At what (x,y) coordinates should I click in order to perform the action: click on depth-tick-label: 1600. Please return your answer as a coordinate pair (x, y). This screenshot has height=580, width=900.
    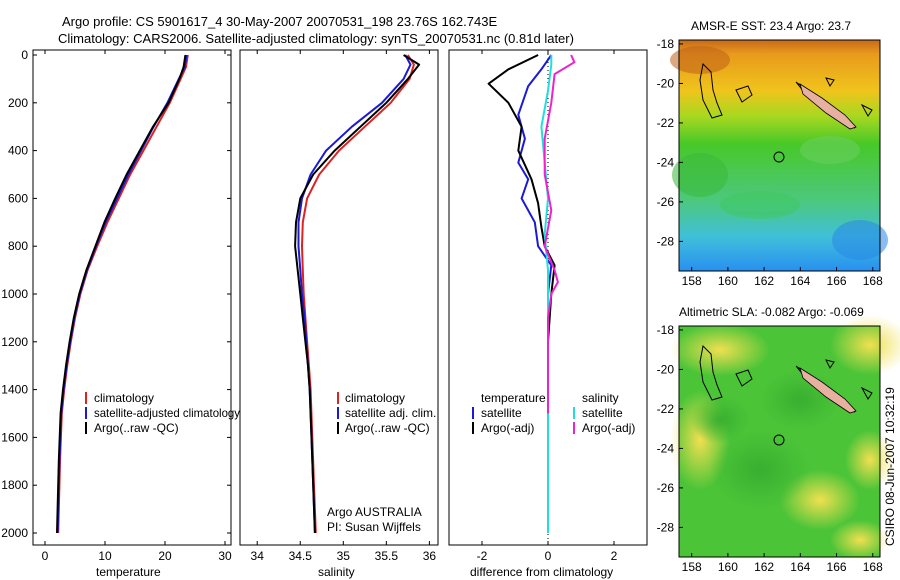
    Looking at the image, I should click on (14, 437).